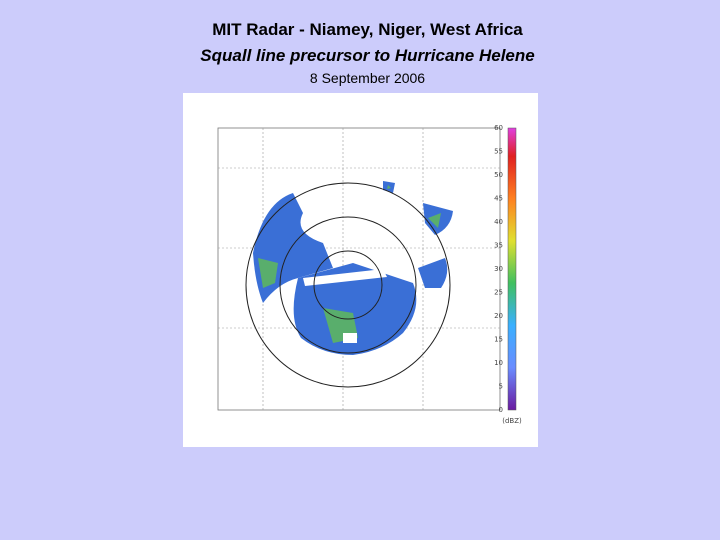  Describe the element at coordinates (498, 222) in the screenshot. I see `colorbar-label: 40` at that location.